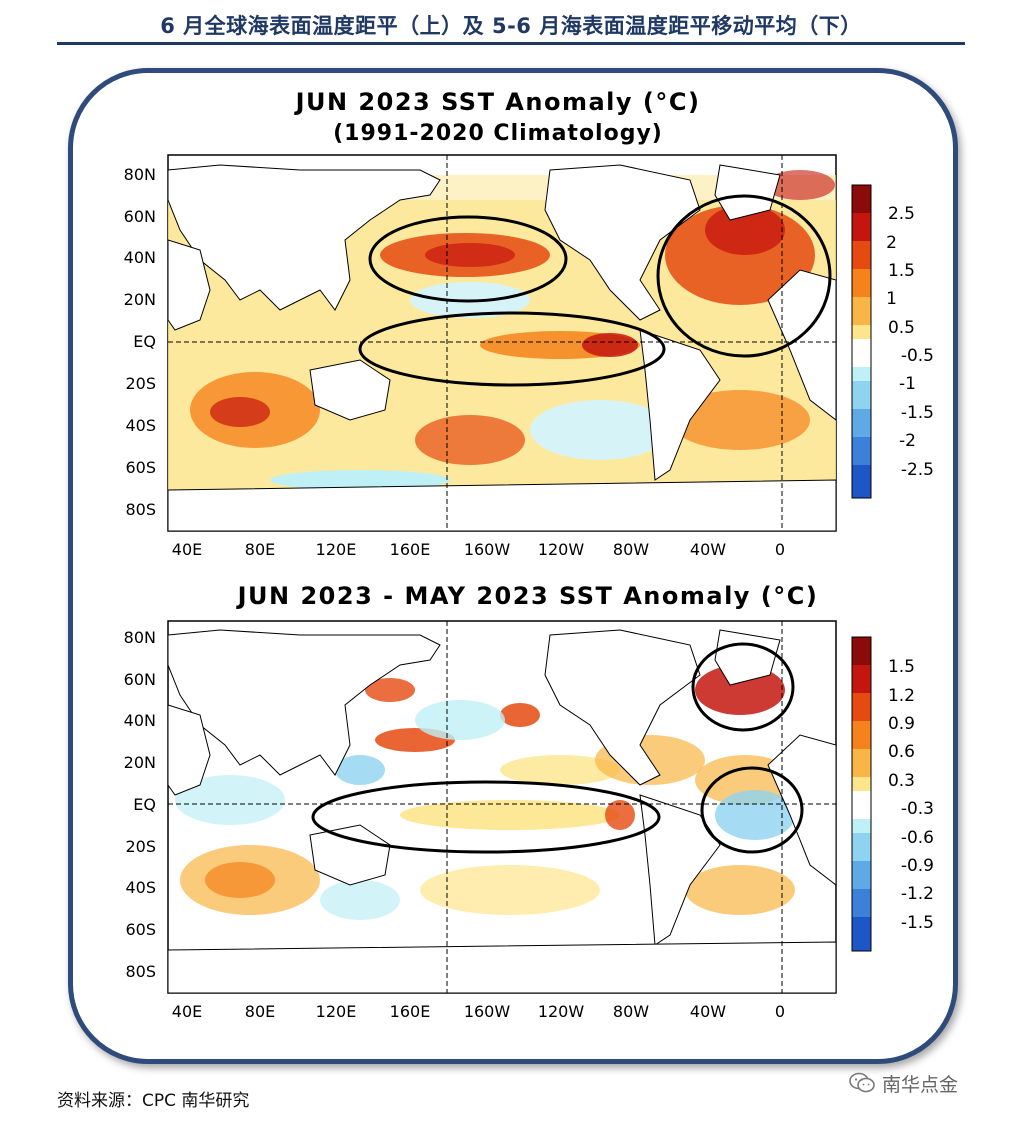 The image size is (1022, 1126). I want to click on map1-land-south-america, so click(680, 405).